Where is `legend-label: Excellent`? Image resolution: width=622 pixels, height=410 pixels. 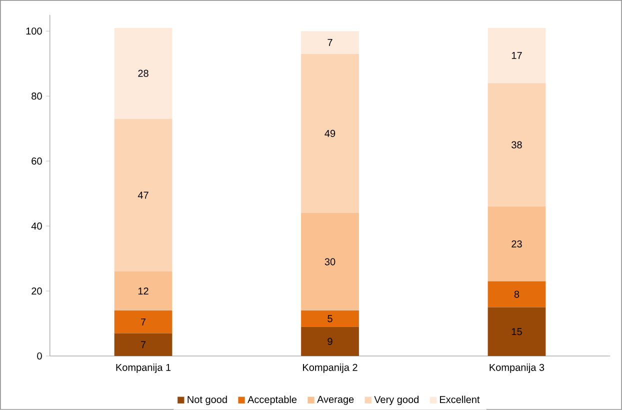 legend-label: Excellent is located at coordinates (460, 400).